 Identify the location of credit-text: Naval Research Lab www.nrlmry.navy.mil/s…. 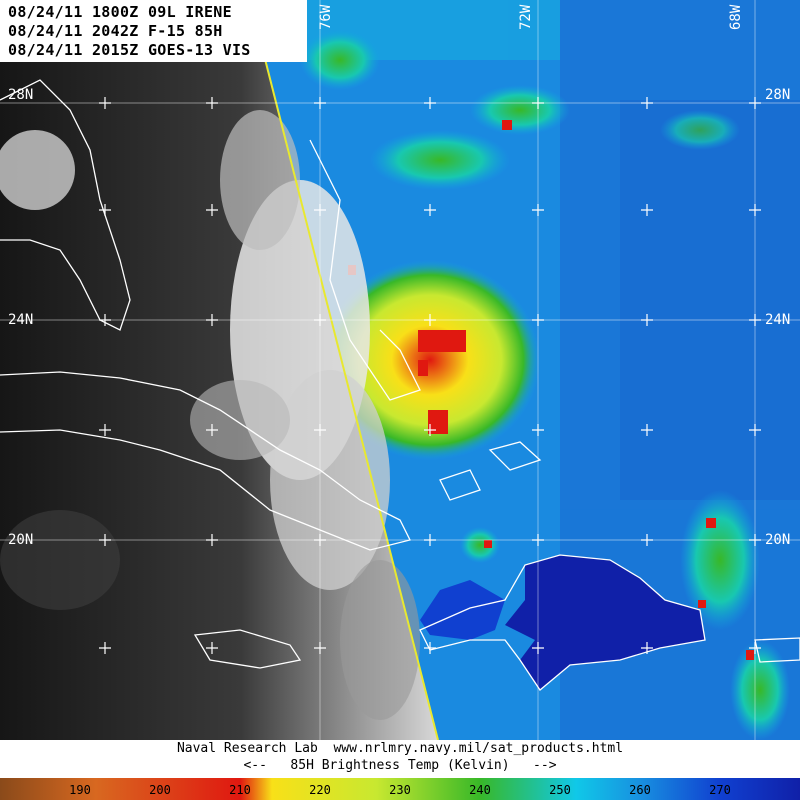
(400, 748).